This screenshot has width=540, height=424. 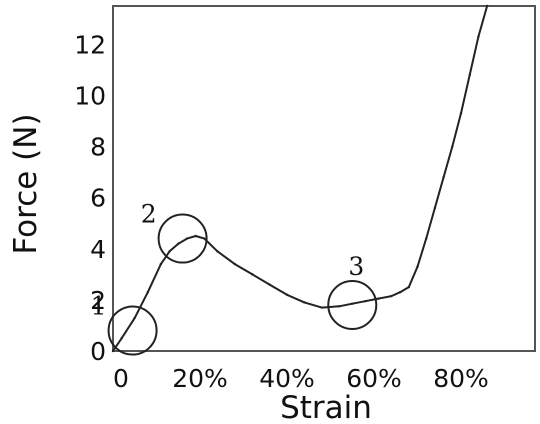 I want to click on y-tick-label: 4, so click(x=98, y=249).